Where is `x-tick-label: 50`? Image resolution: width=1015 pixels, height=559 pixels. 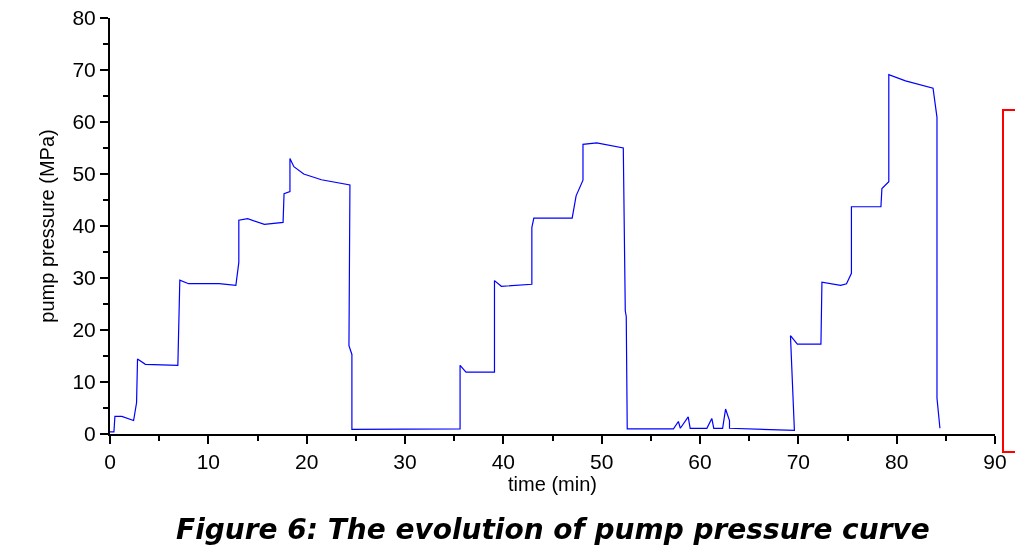 x-tick-label: 50 is located at coordinates (601, 462).